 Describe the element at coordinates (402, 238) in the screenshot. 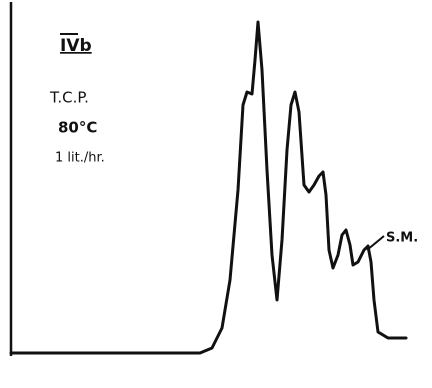

I see `peak-label: S.M.` at that location.